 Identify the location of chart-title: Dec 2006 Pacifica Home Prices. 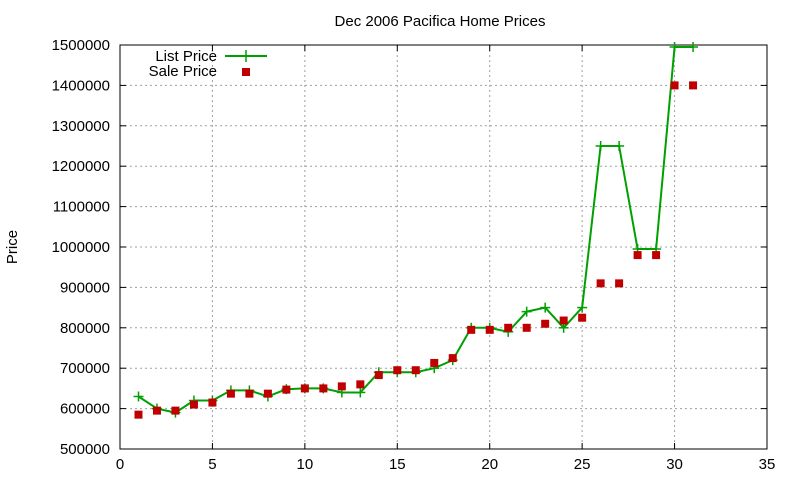
(440, 21).